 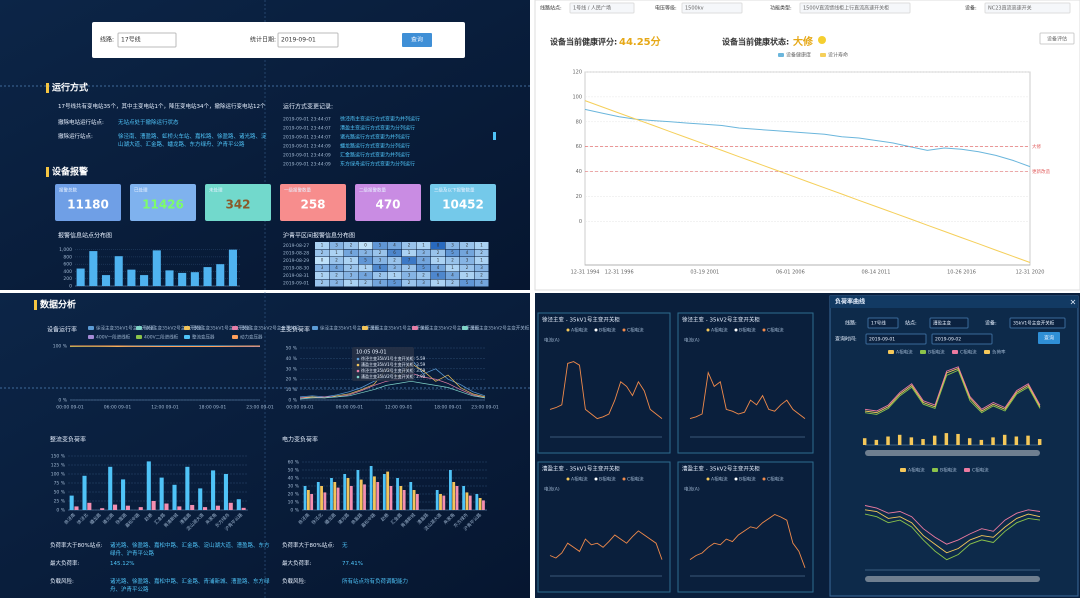 I want to click on y-tick-label: 1,000, so click(x=65, y=250).